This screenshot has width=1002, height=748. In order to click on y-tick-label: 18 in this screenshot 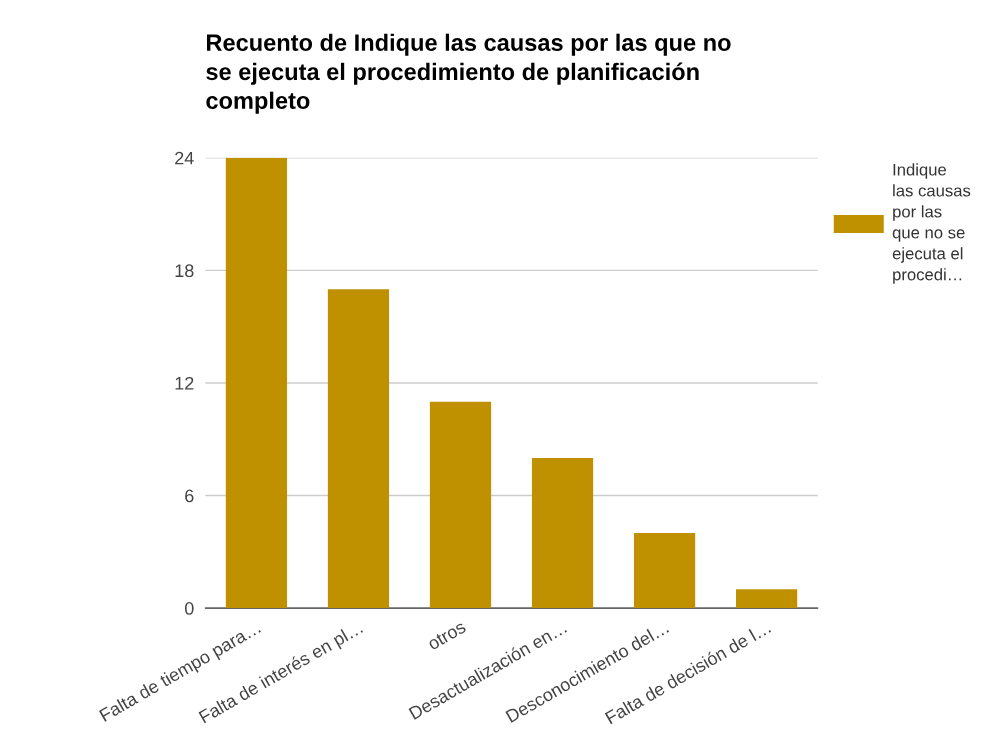, I will do `click(184, 271)`.